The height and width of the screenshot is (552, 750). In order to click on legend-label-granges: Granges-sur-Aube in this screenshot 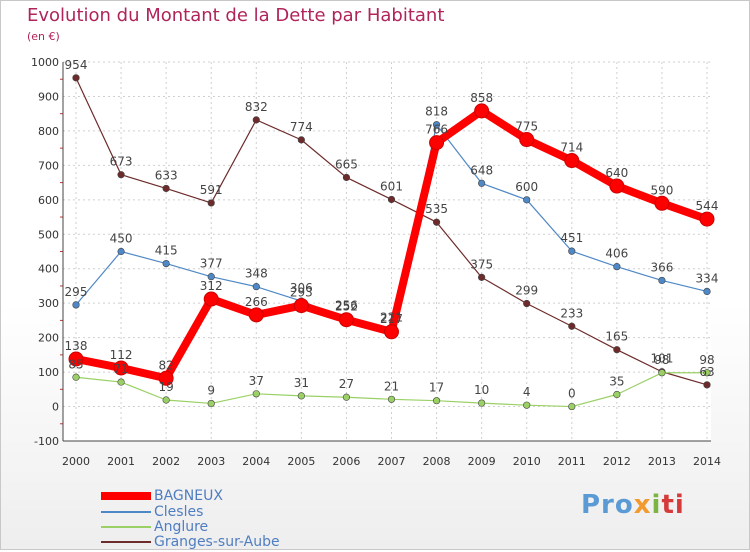, I will do `click(217, 542)`.